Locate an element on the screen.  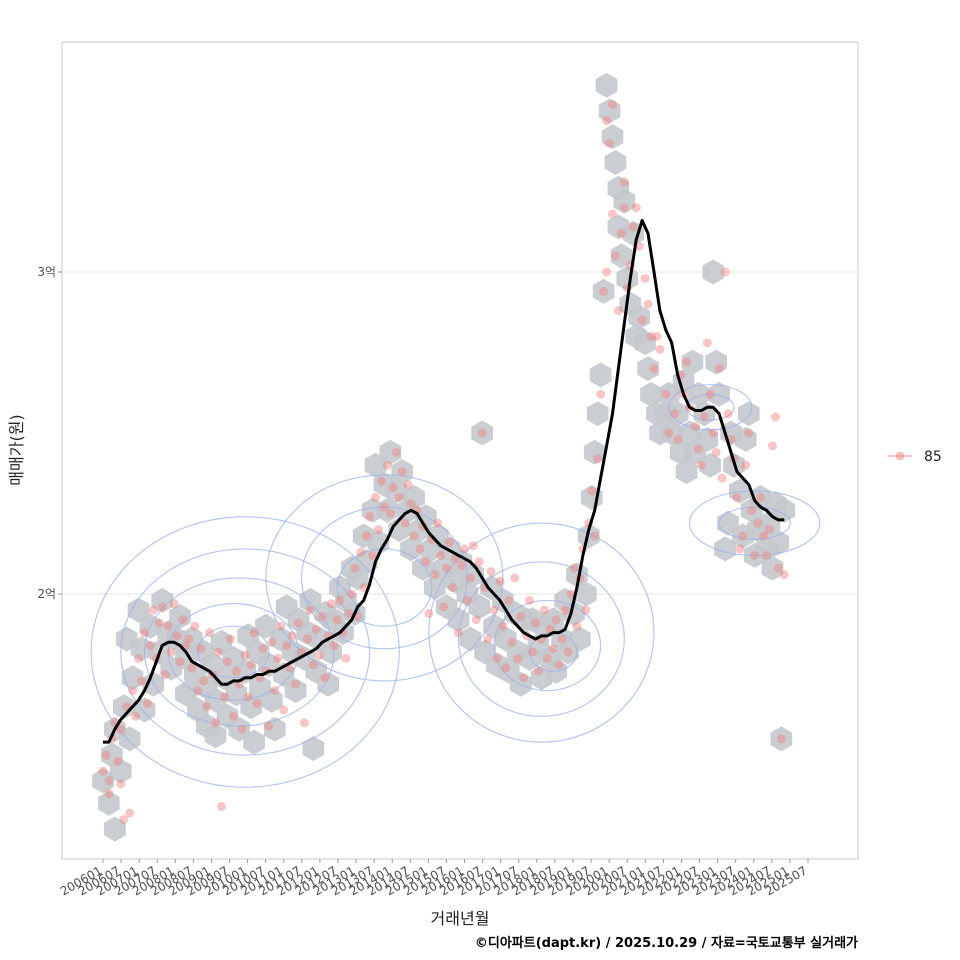
legend-key-point is located at coordinates (900, 456).